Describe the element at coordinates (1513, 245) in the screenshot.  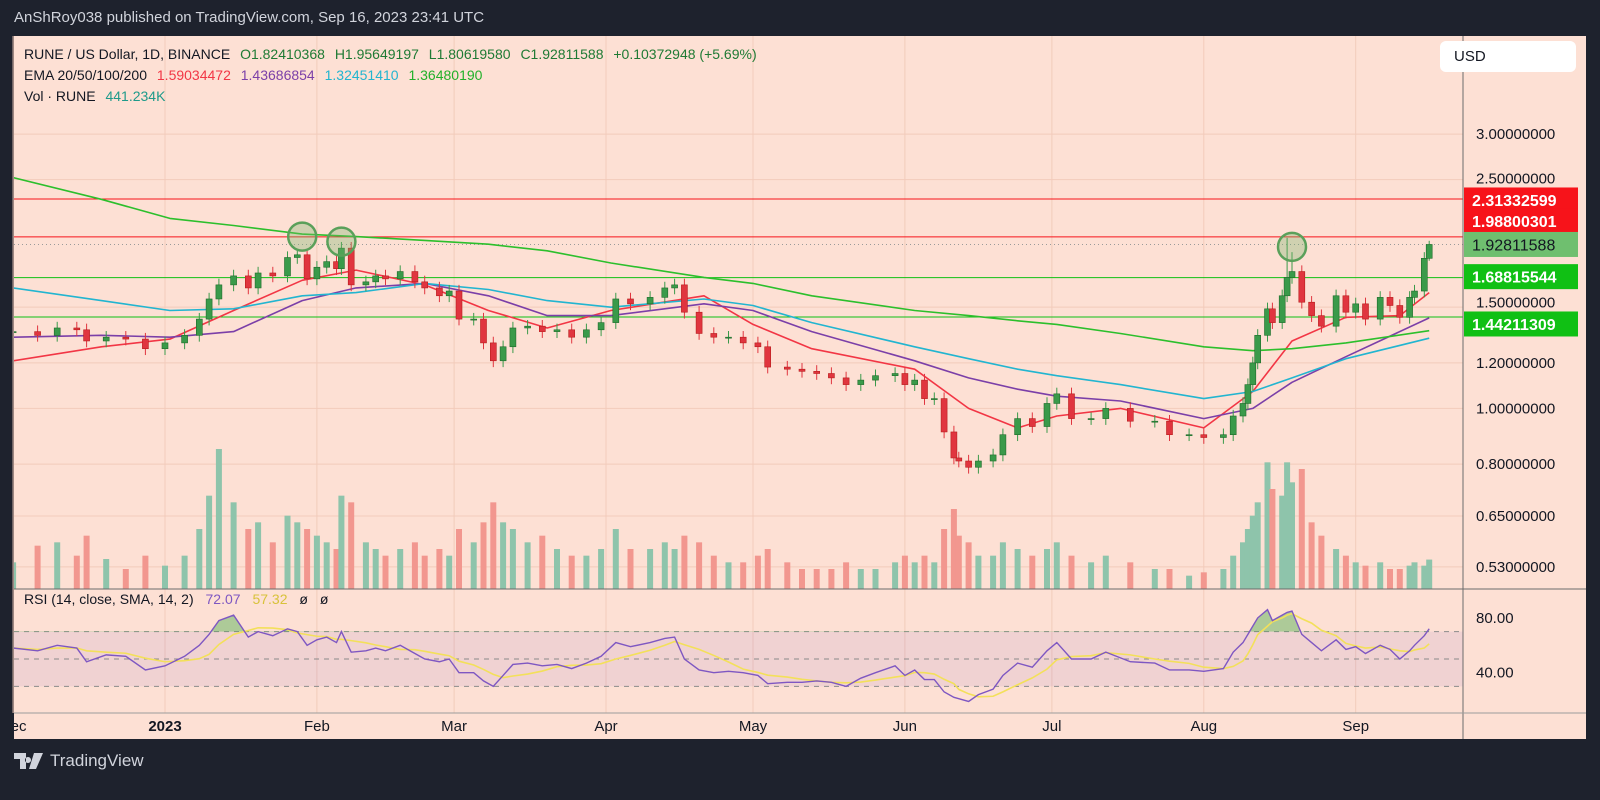
I see `price-level-label: 1.92811588` at that location.